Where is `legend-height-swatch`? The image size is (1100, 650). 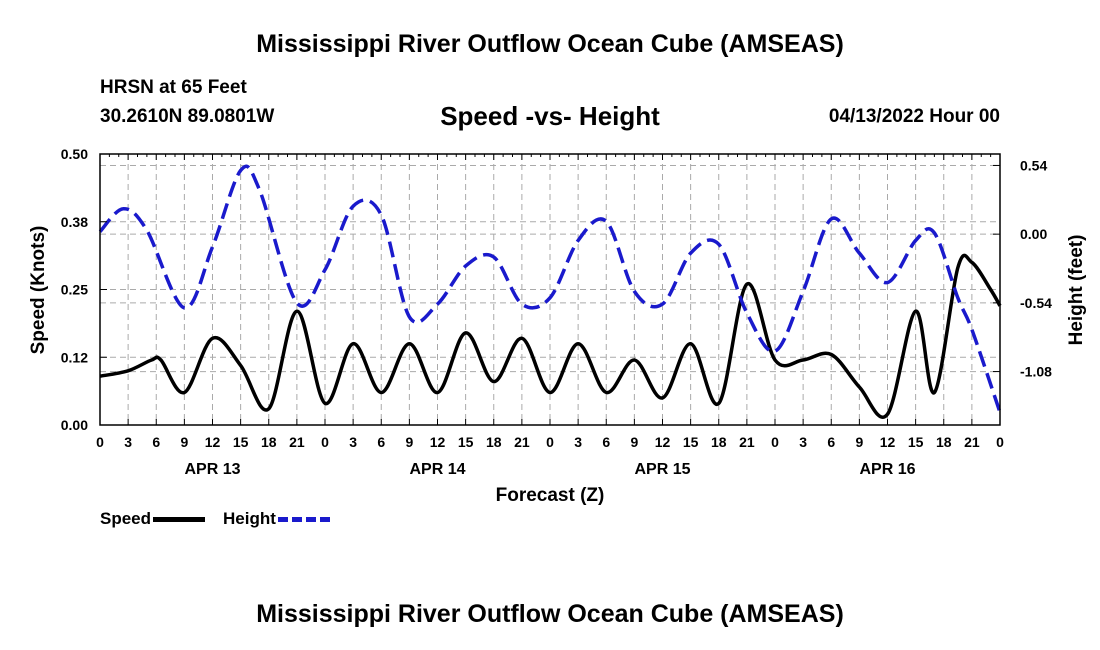
legend-height-swatch is located at coordinates (303, 519).